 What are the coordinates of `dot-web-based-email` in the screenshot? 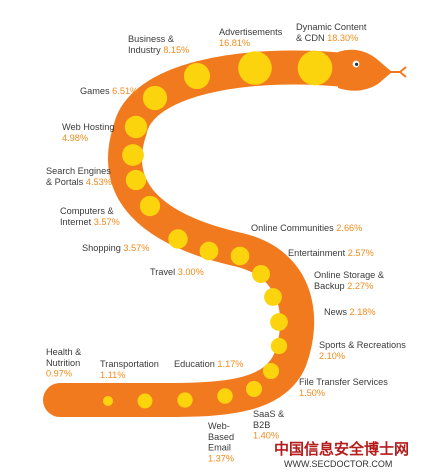 It's located at (254, 389).